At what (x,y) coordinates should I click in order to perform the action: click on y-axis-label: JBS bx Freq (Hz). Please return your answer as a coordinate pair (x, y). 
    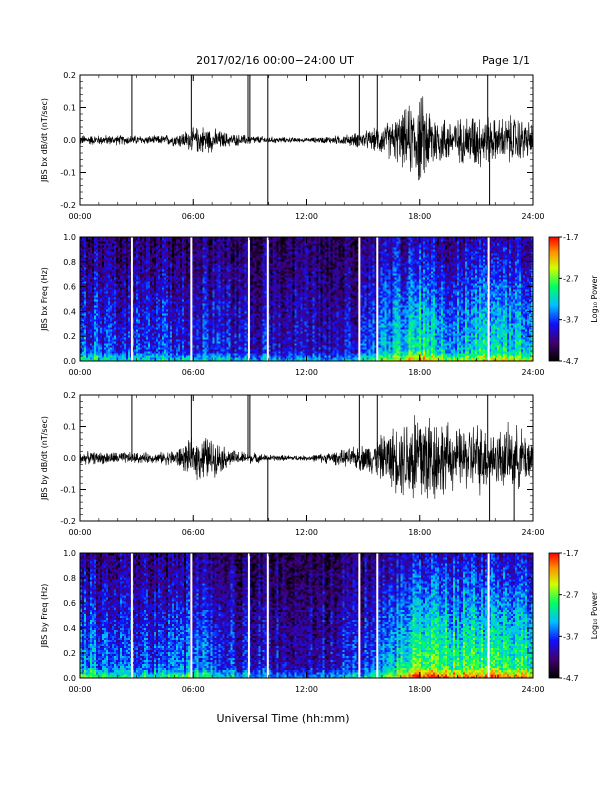
    Looking at the image, I should click on (44, 299).